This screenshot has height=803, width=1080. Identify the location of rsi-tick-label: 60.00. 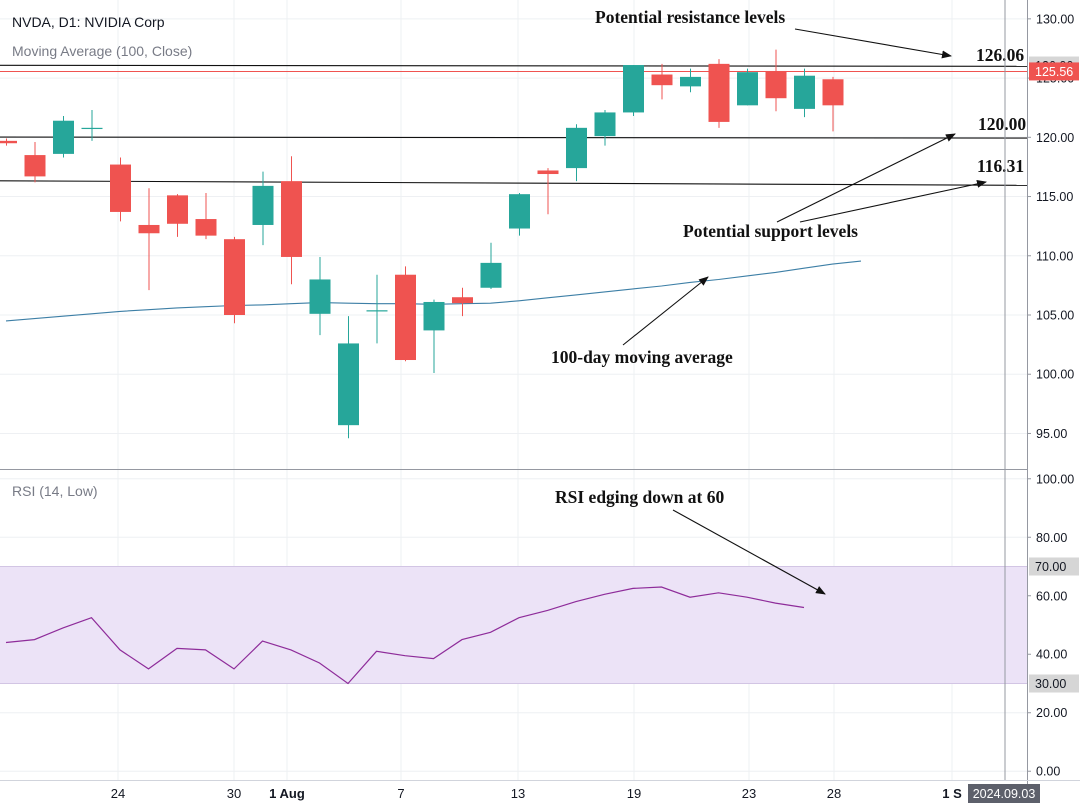
(1051, 596).